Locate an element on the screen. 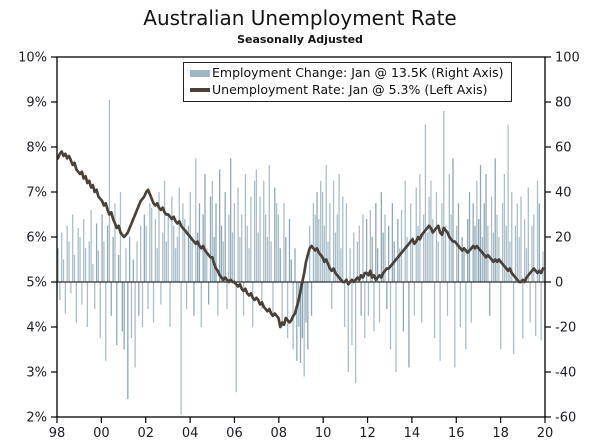 This screenshot has height=446, width=600. left-axis-tick-label: 8% is located at coordinates (36, 148).